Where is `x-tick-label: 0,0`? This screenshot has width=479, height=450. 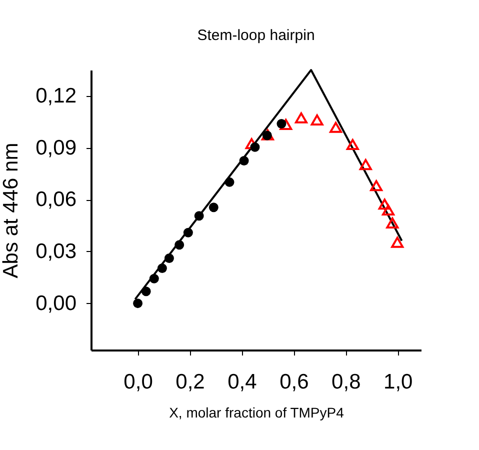 x-tick-label: 0,0 is located at coordinates (138, 382).